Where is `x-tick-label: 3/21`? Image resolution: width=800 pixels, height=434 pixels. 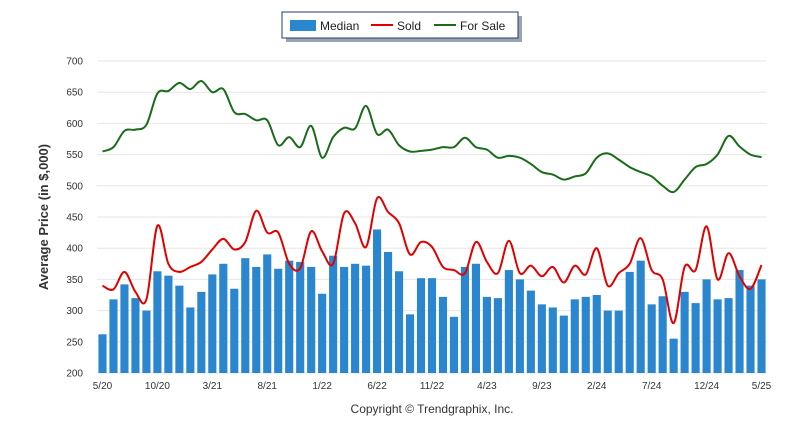 x-tick-label: 3/21 is located at coordinates (213, 386).